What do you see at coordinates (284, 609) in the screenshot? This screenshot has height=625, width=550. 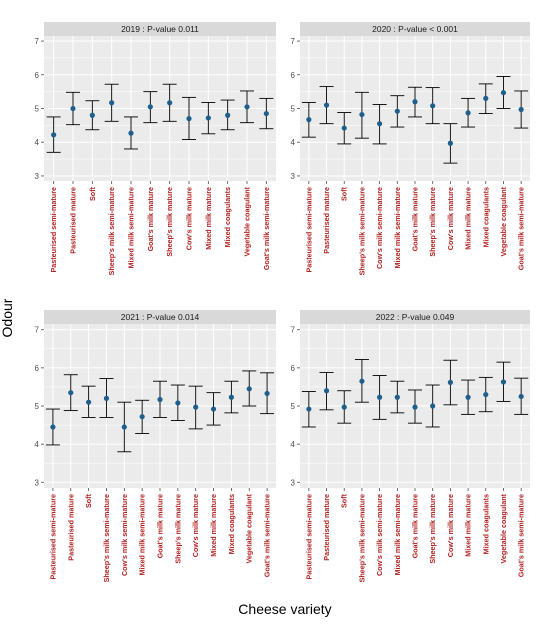 I see `x-axis-title: Cheese variety` at bounding box center [284, 609].